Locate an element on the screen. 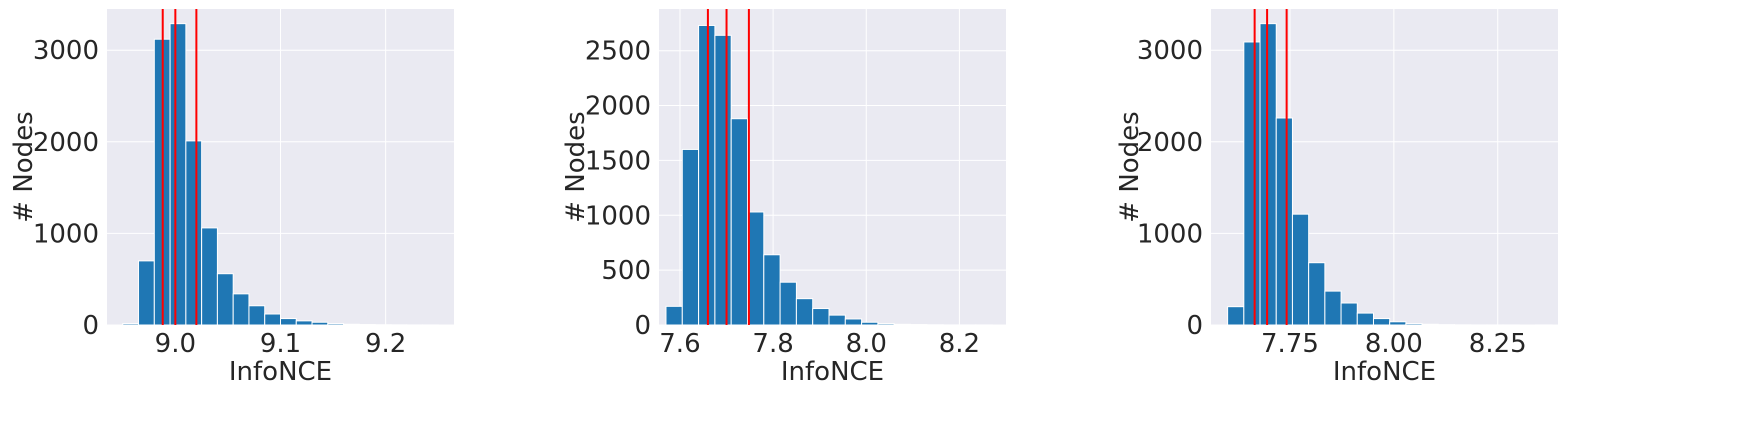 The width and height of the screenshot is (1755, 427). x-tick-label: 7.6 is located at coordinates (679, 344).